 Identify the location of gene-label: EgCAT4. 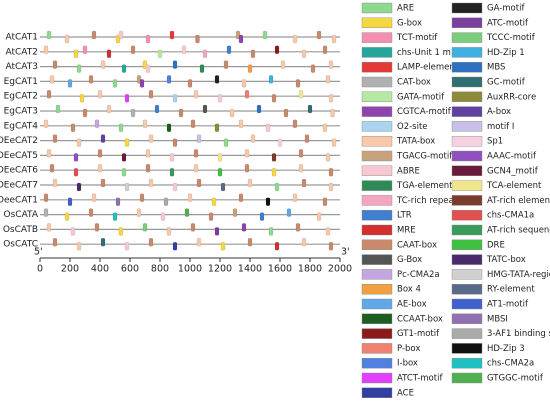
(21, 126).